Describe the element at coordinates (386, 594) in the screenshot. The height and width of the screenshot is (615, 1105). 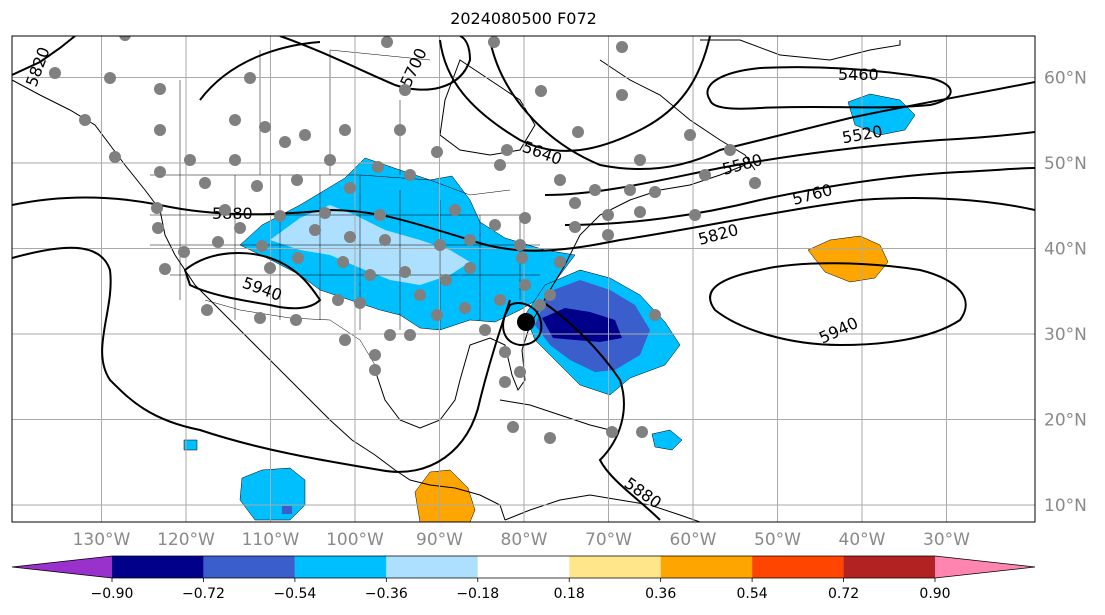
I see `colorbar-tick-label: −0.36` at that location.